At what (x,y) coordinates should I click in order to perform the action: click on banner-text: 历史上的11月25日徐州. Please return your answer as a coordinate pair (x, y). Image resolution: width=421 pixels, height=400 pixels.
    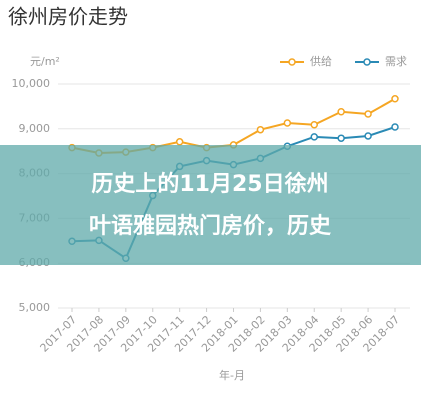
    Looking at the image, I should click on (209, 184).